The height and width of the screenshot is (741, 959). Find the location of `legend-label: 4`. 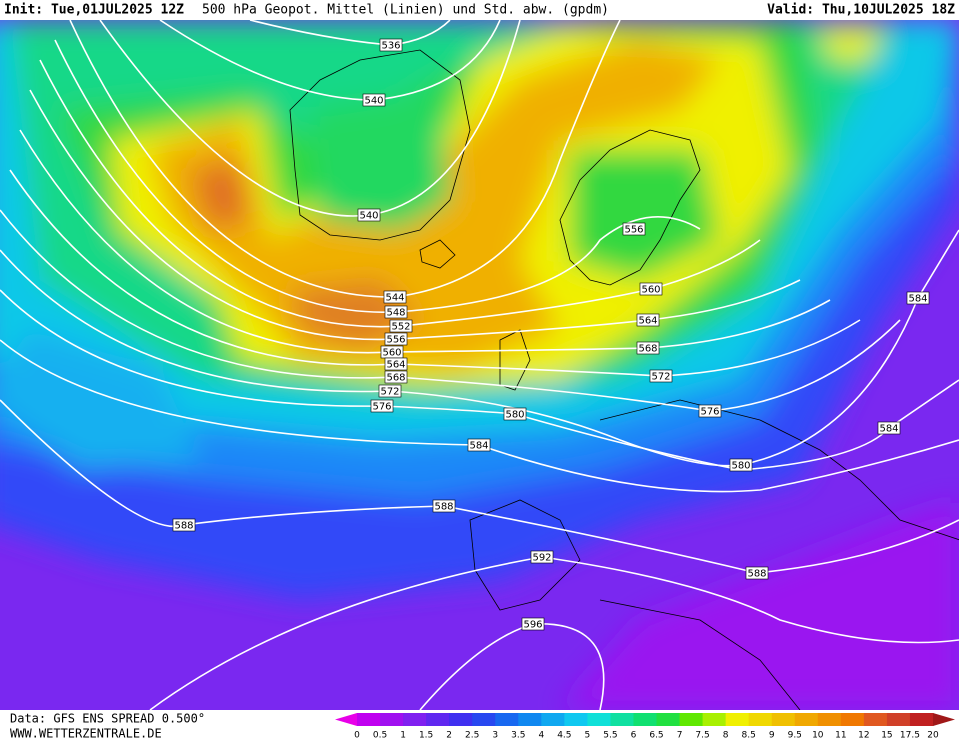

legend-label: 4 is located at coordinates (541, 736).